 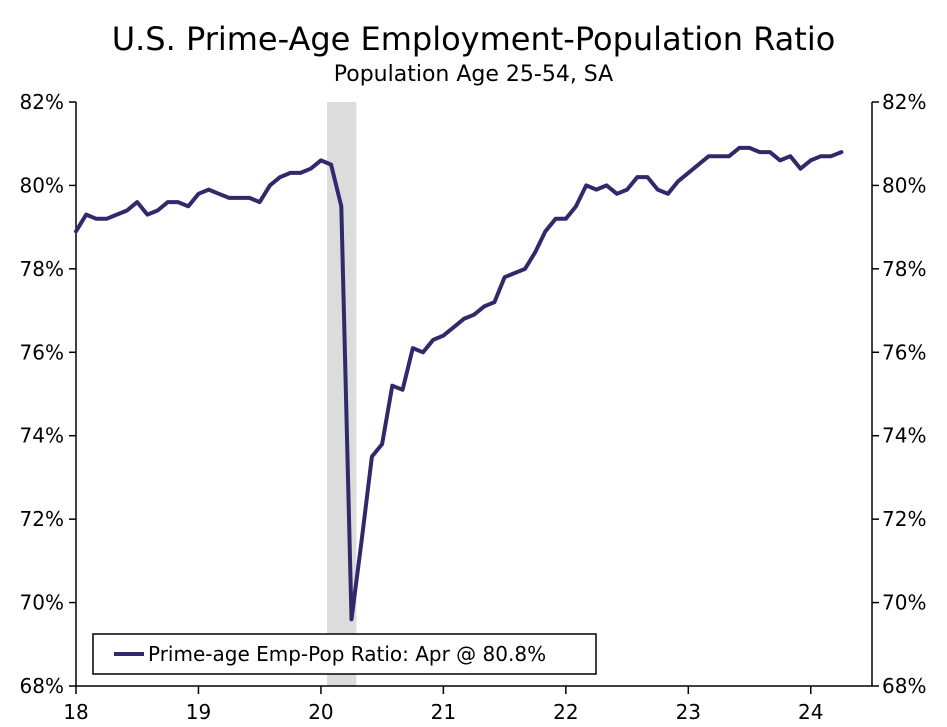 What do you see at coordinates (42, 519) in the screenshot?
I see `y-tick-label-left: 72%` at bounding box center [42, 519].